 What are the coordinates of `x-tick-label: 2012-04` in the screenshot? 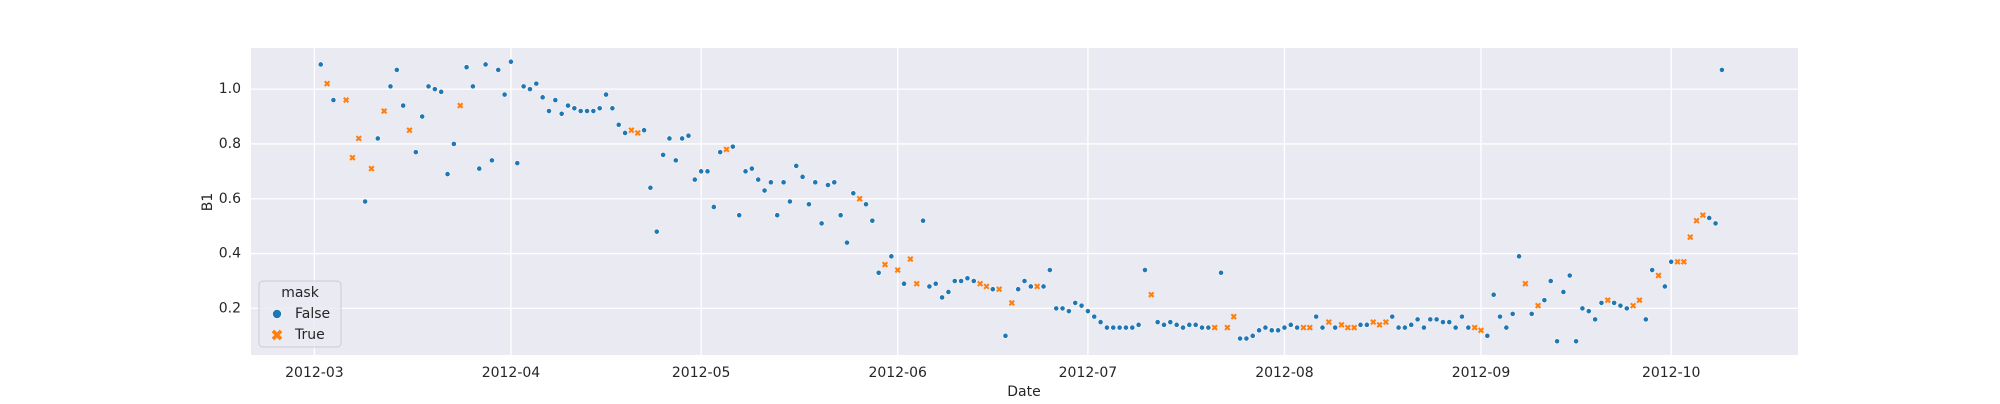 It's located at (511, 373).